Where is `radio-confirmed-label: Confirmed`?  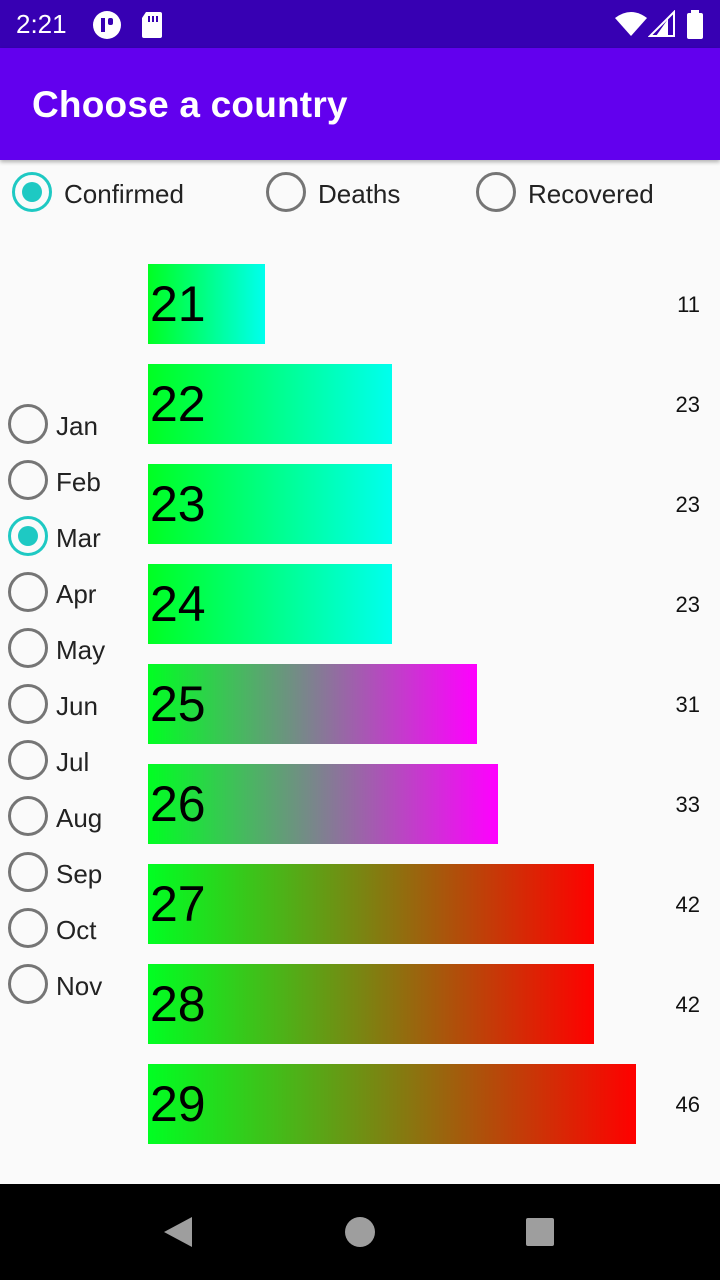
radio-confirmed-label: Confirmed is located at coordinates (124, 194).